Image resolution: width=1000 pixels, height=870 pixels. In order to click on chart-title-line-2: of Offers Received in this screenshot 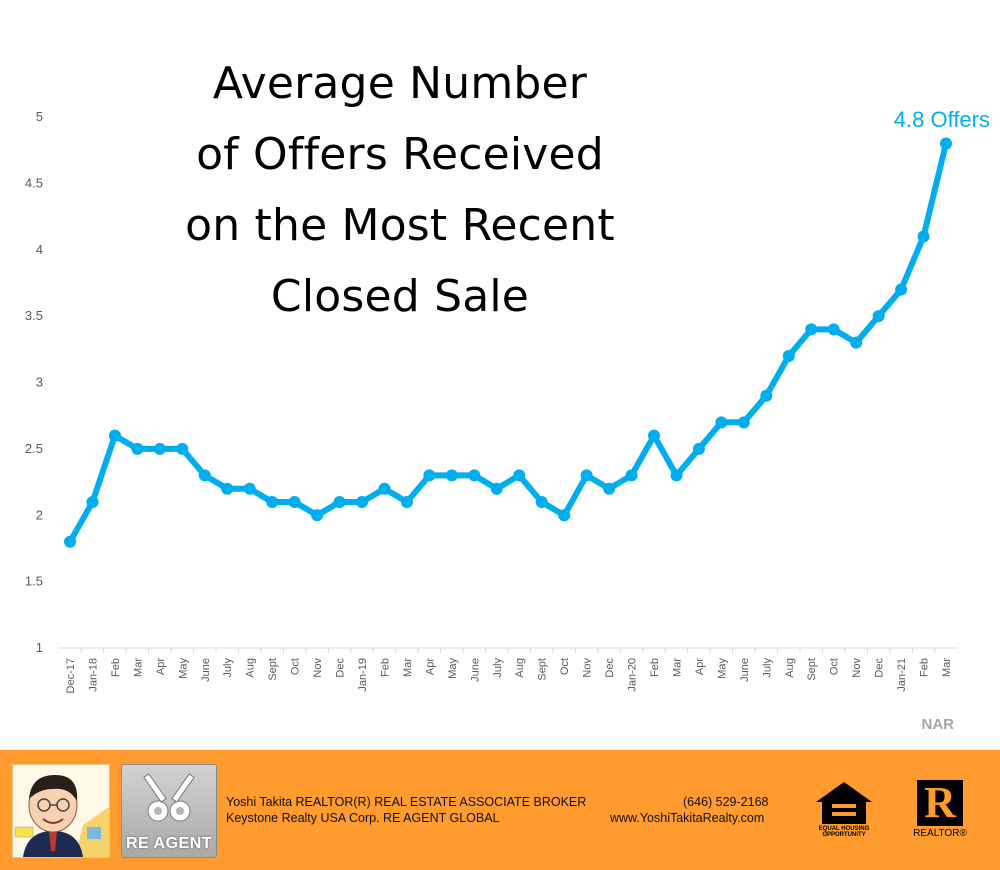, I will do `click(400, 154)`.